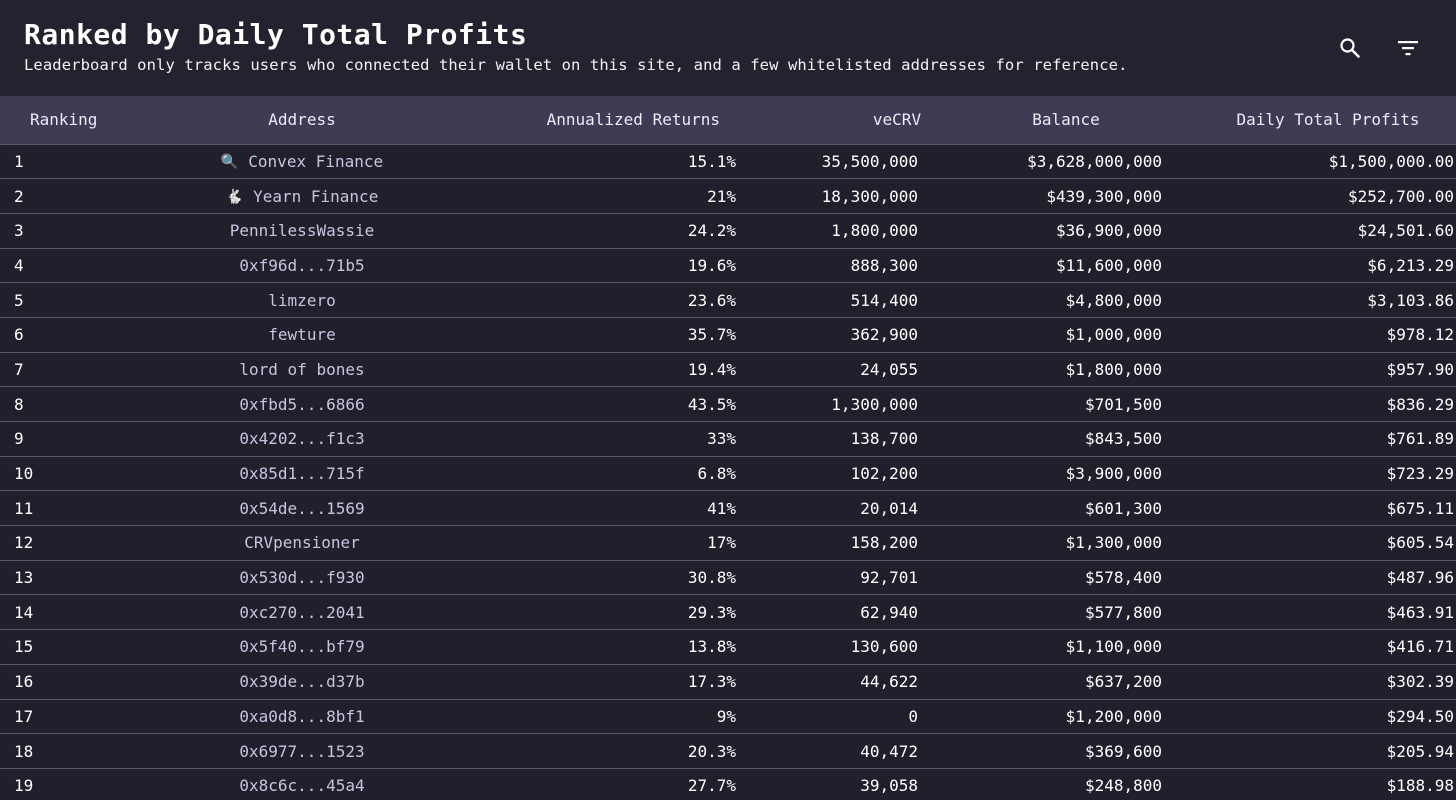 The height and width of the screenshot is (800, 1456). I want to click on balance-cell: $1,300,000, so click(1046, 543).